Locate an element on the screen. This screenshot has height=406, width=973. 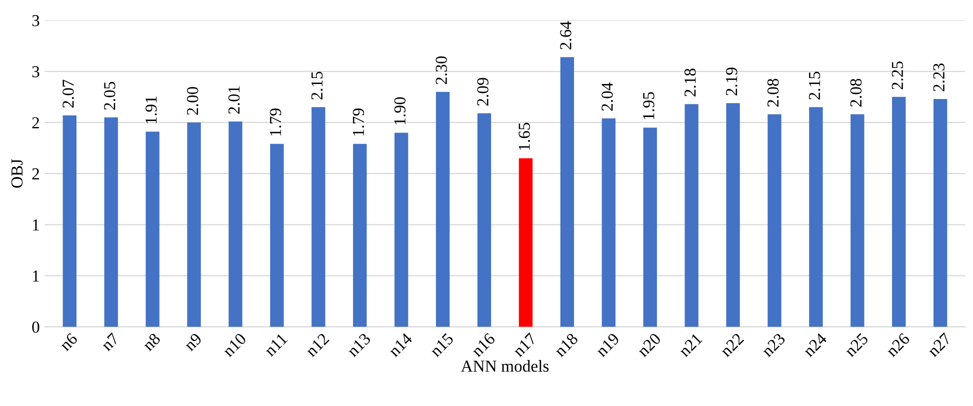
x-tick-label: n20 is located at coordinates (649, 345).